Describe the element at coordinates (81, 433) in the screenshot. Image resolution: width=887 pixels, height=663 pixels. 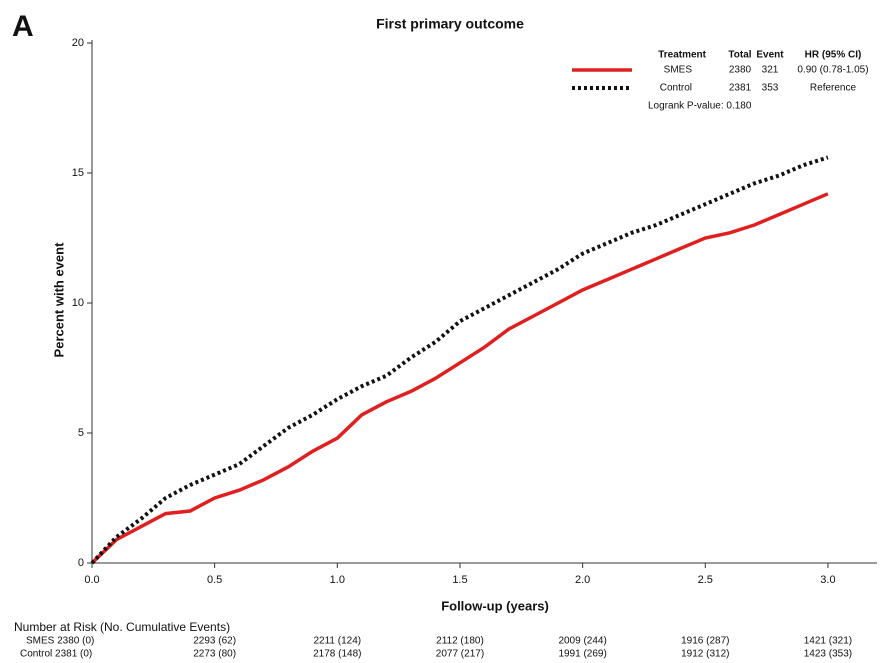
I see `y-tick-label: 5` at that location.